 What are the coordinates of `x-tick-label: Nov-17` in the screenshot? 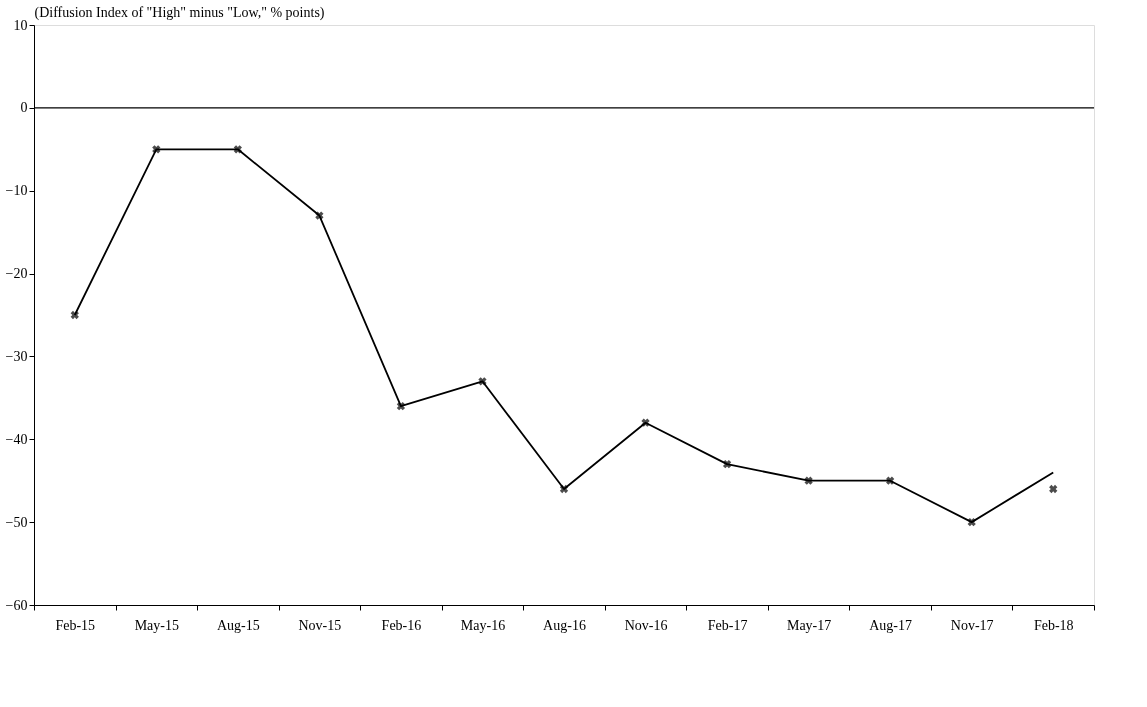 It's located at (972, 625).